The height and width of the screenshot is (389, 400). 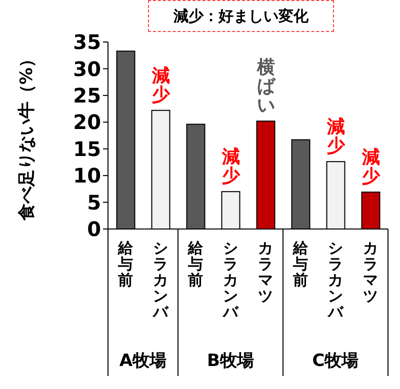 I want to click on y-tick-label: 30, so click(x=87, y=68).